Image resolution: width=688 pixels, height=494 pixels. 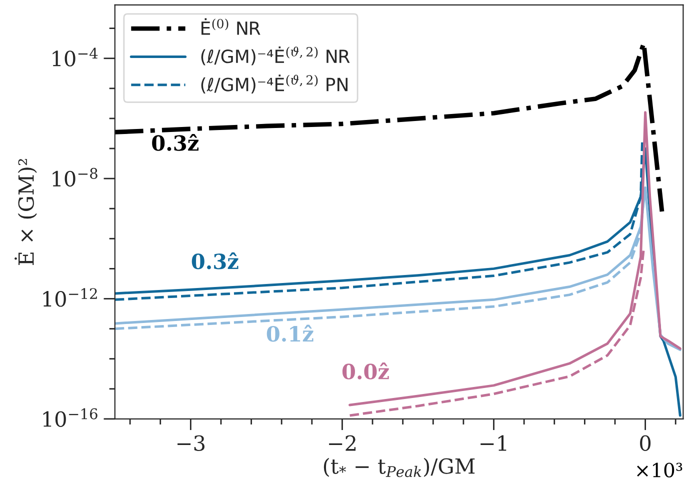 I want to click on legend-label: (ℓ/GM)⁻⁴Ė$^{(ϑ,2)}$ NR, so click(x=275, y=56).